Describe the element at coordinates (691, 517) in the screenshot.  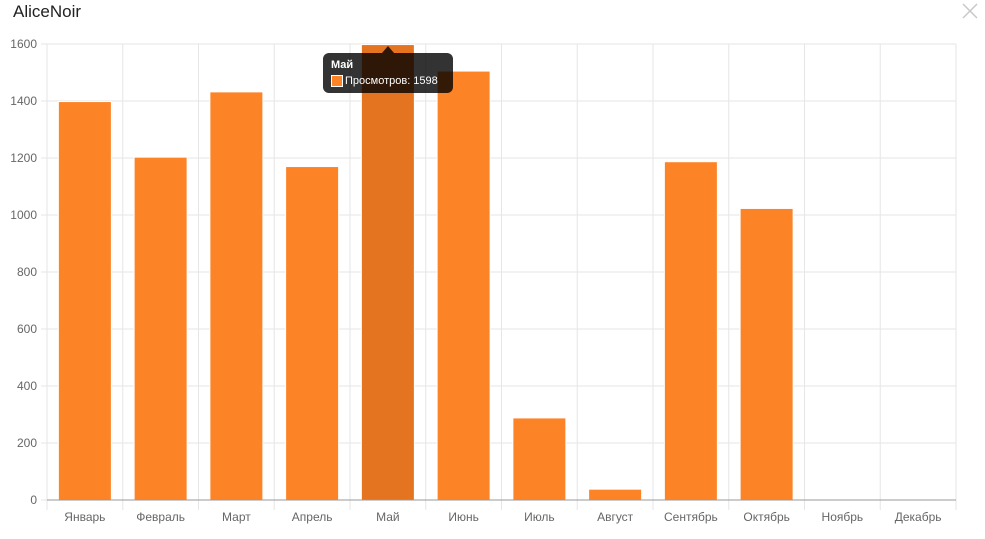
I see `x-tick-label: Сентябрь` at that location.